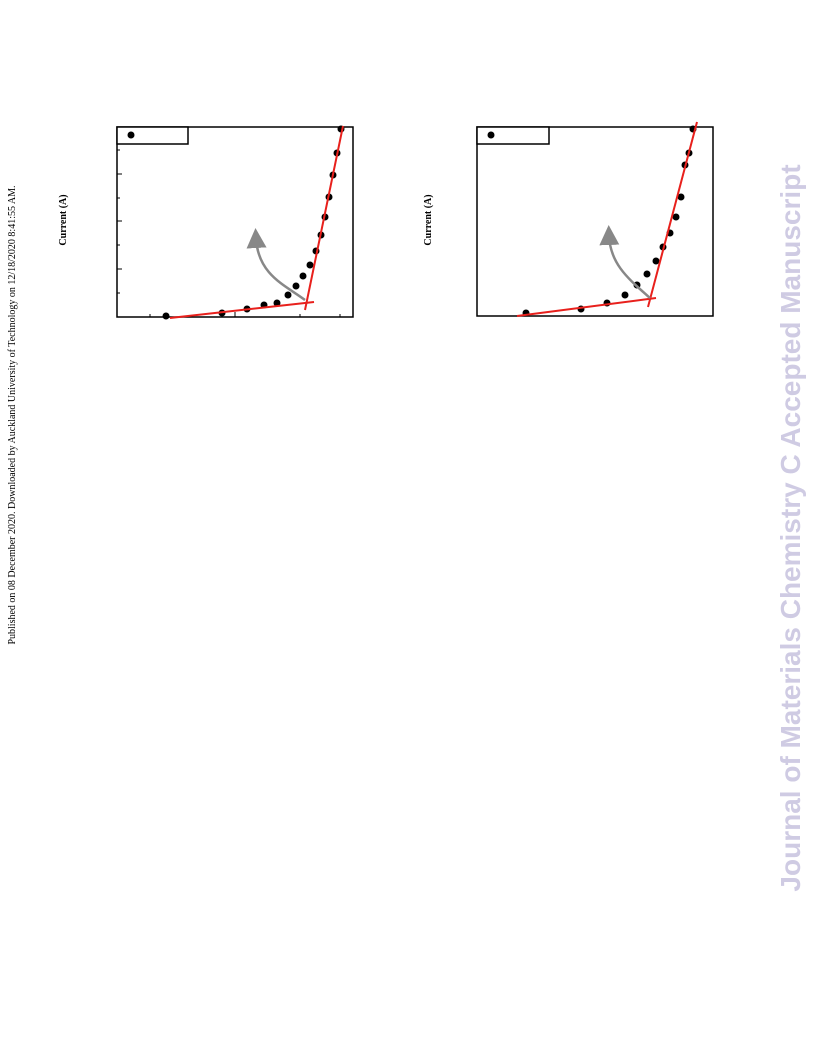  I want to click on data-points, so click(253, 222).